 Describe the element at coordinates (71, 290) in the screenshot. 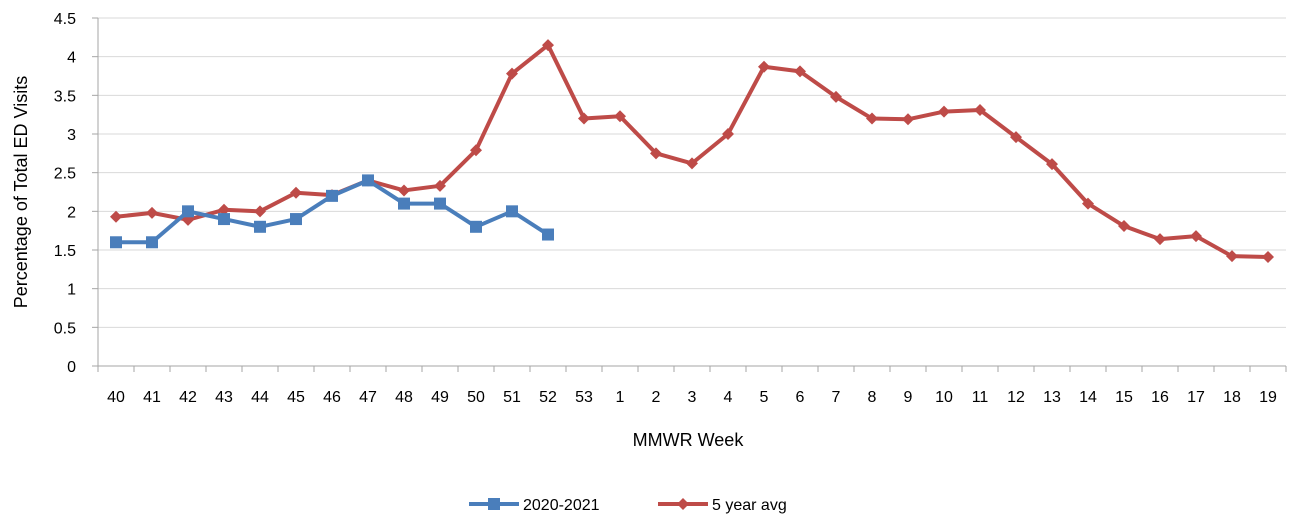

I see `y-tick-label: 1` at that location.